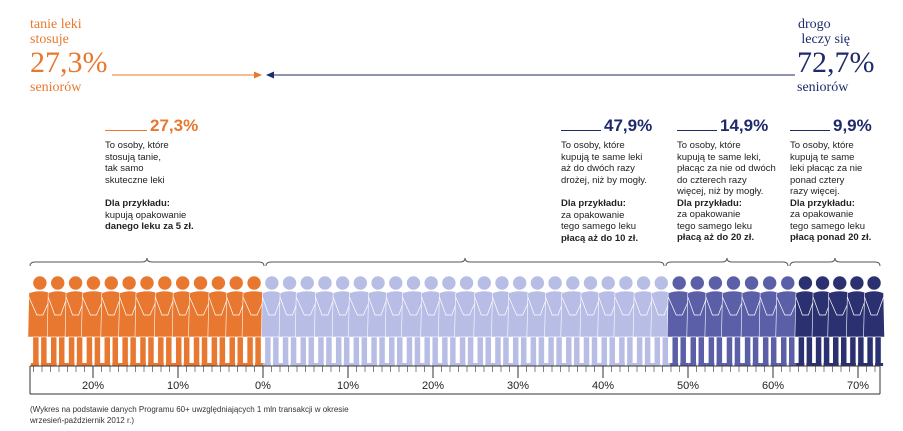  I want to click on figure-4x-shoe-right, so click(756, 364).